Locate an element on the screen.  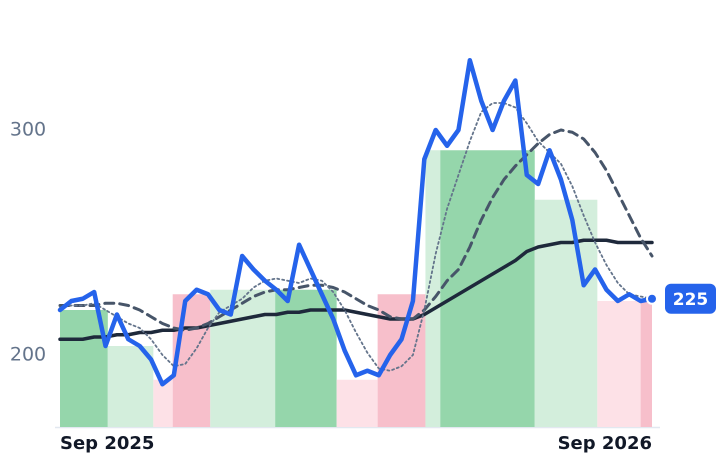
last-value-badge is located at coordinates (690, 298).